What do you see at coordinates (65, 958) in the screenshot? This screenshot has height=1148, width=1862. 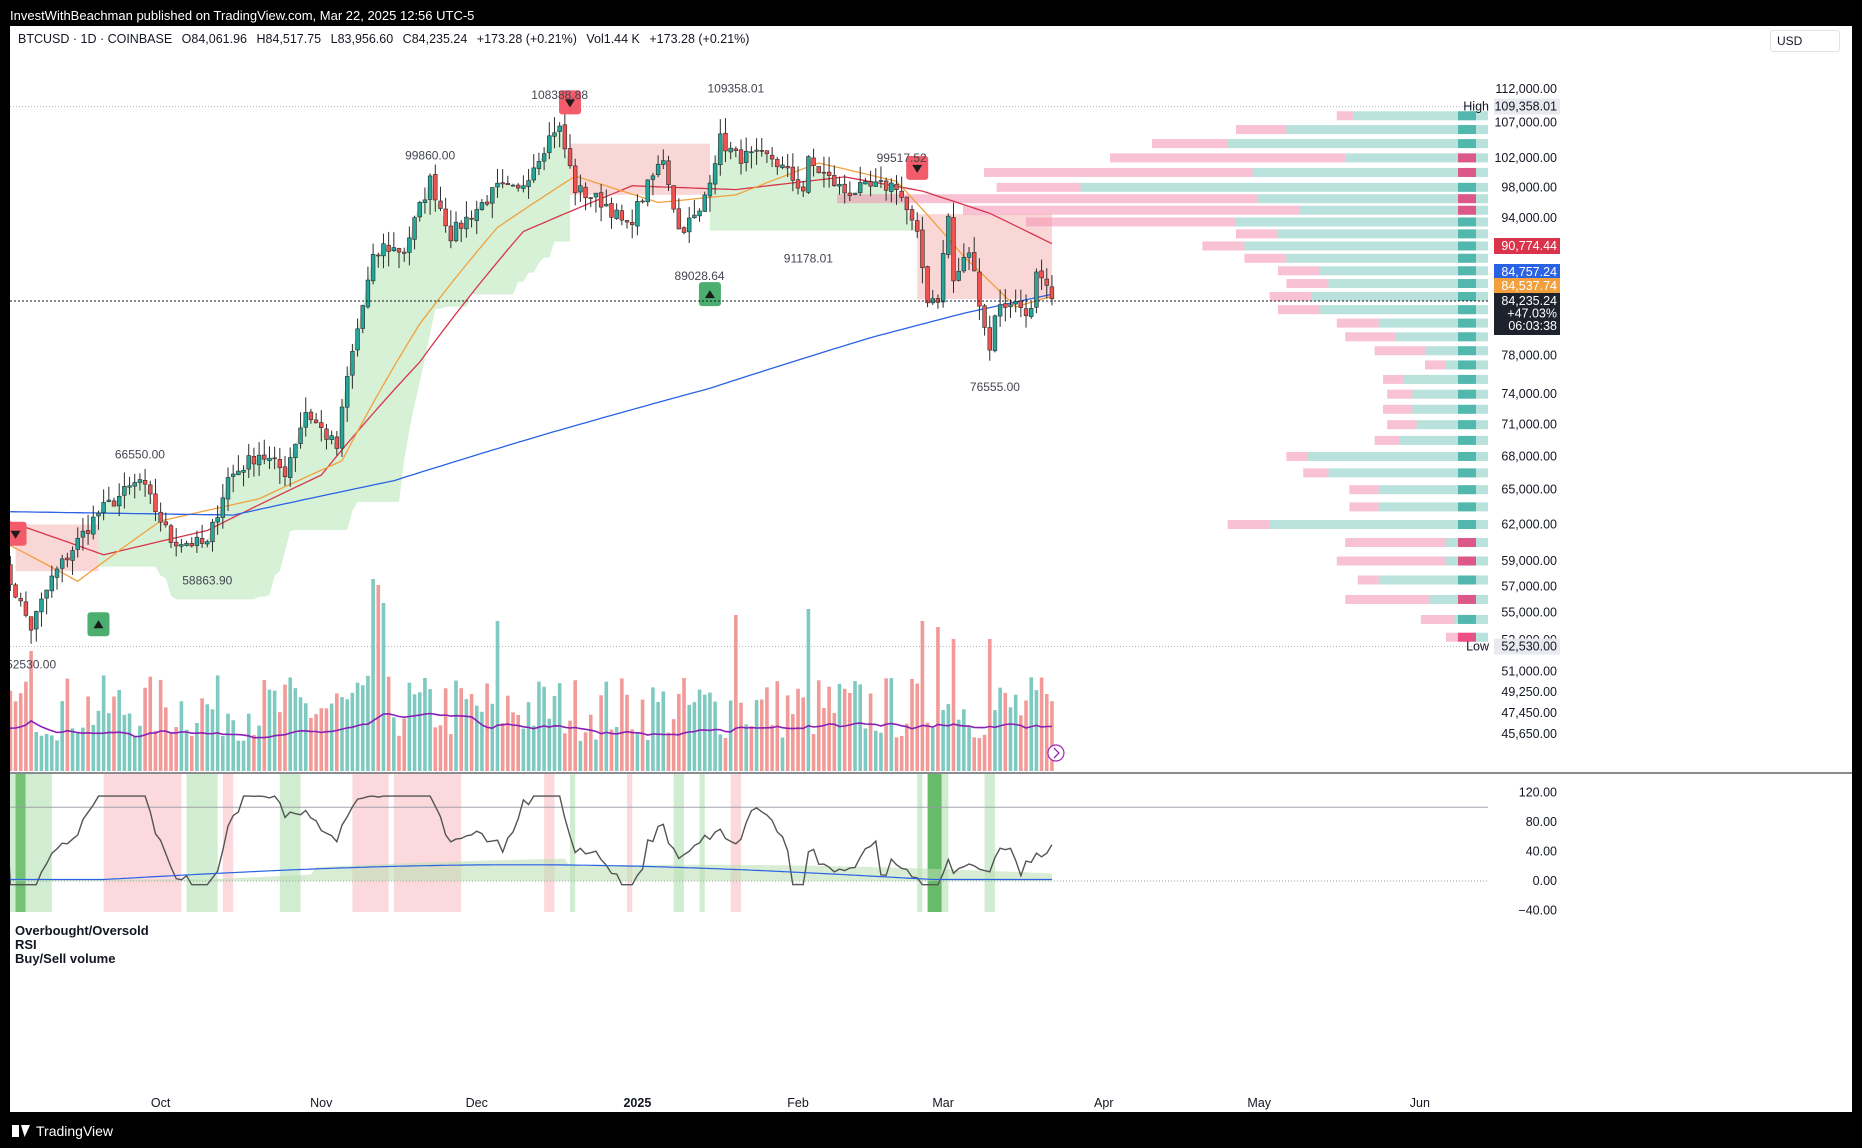 I see `buy-sell-volume-label: Buy/Sell volume` at bounding box center [65, 958].